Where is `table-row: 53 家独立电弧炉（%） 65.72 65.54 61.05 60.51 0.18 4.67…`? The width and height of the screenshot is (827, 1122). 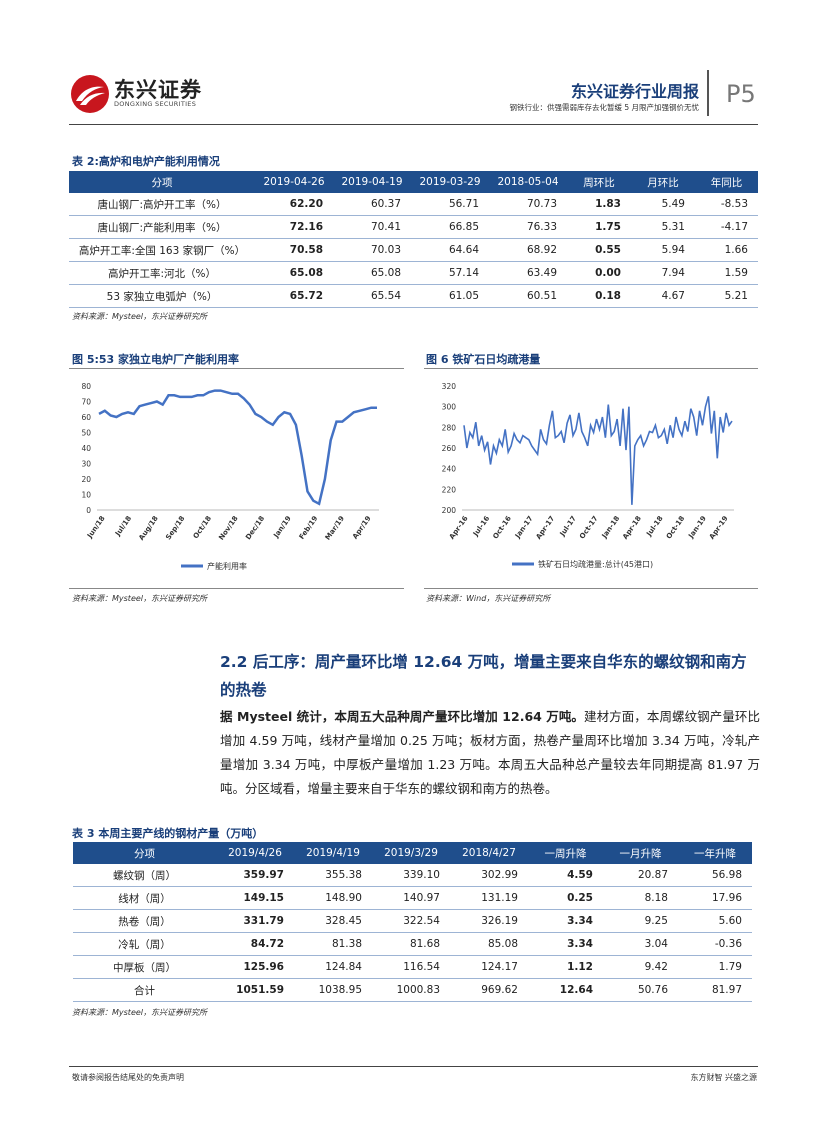
table-row: 53 家独立电弧炉（%） 65.72 65.54 61.05 60.51 0.18 4.67… is located at coordinates (413, 296).